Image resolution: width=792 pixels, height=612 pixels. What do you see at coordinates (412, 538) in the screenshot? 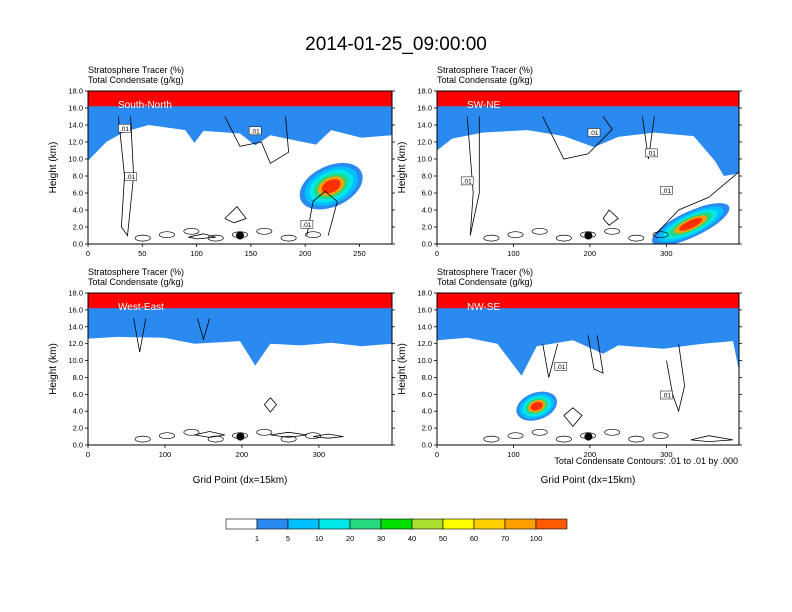
I see `colorbar-label: 40` at bounding box center [412, 538].